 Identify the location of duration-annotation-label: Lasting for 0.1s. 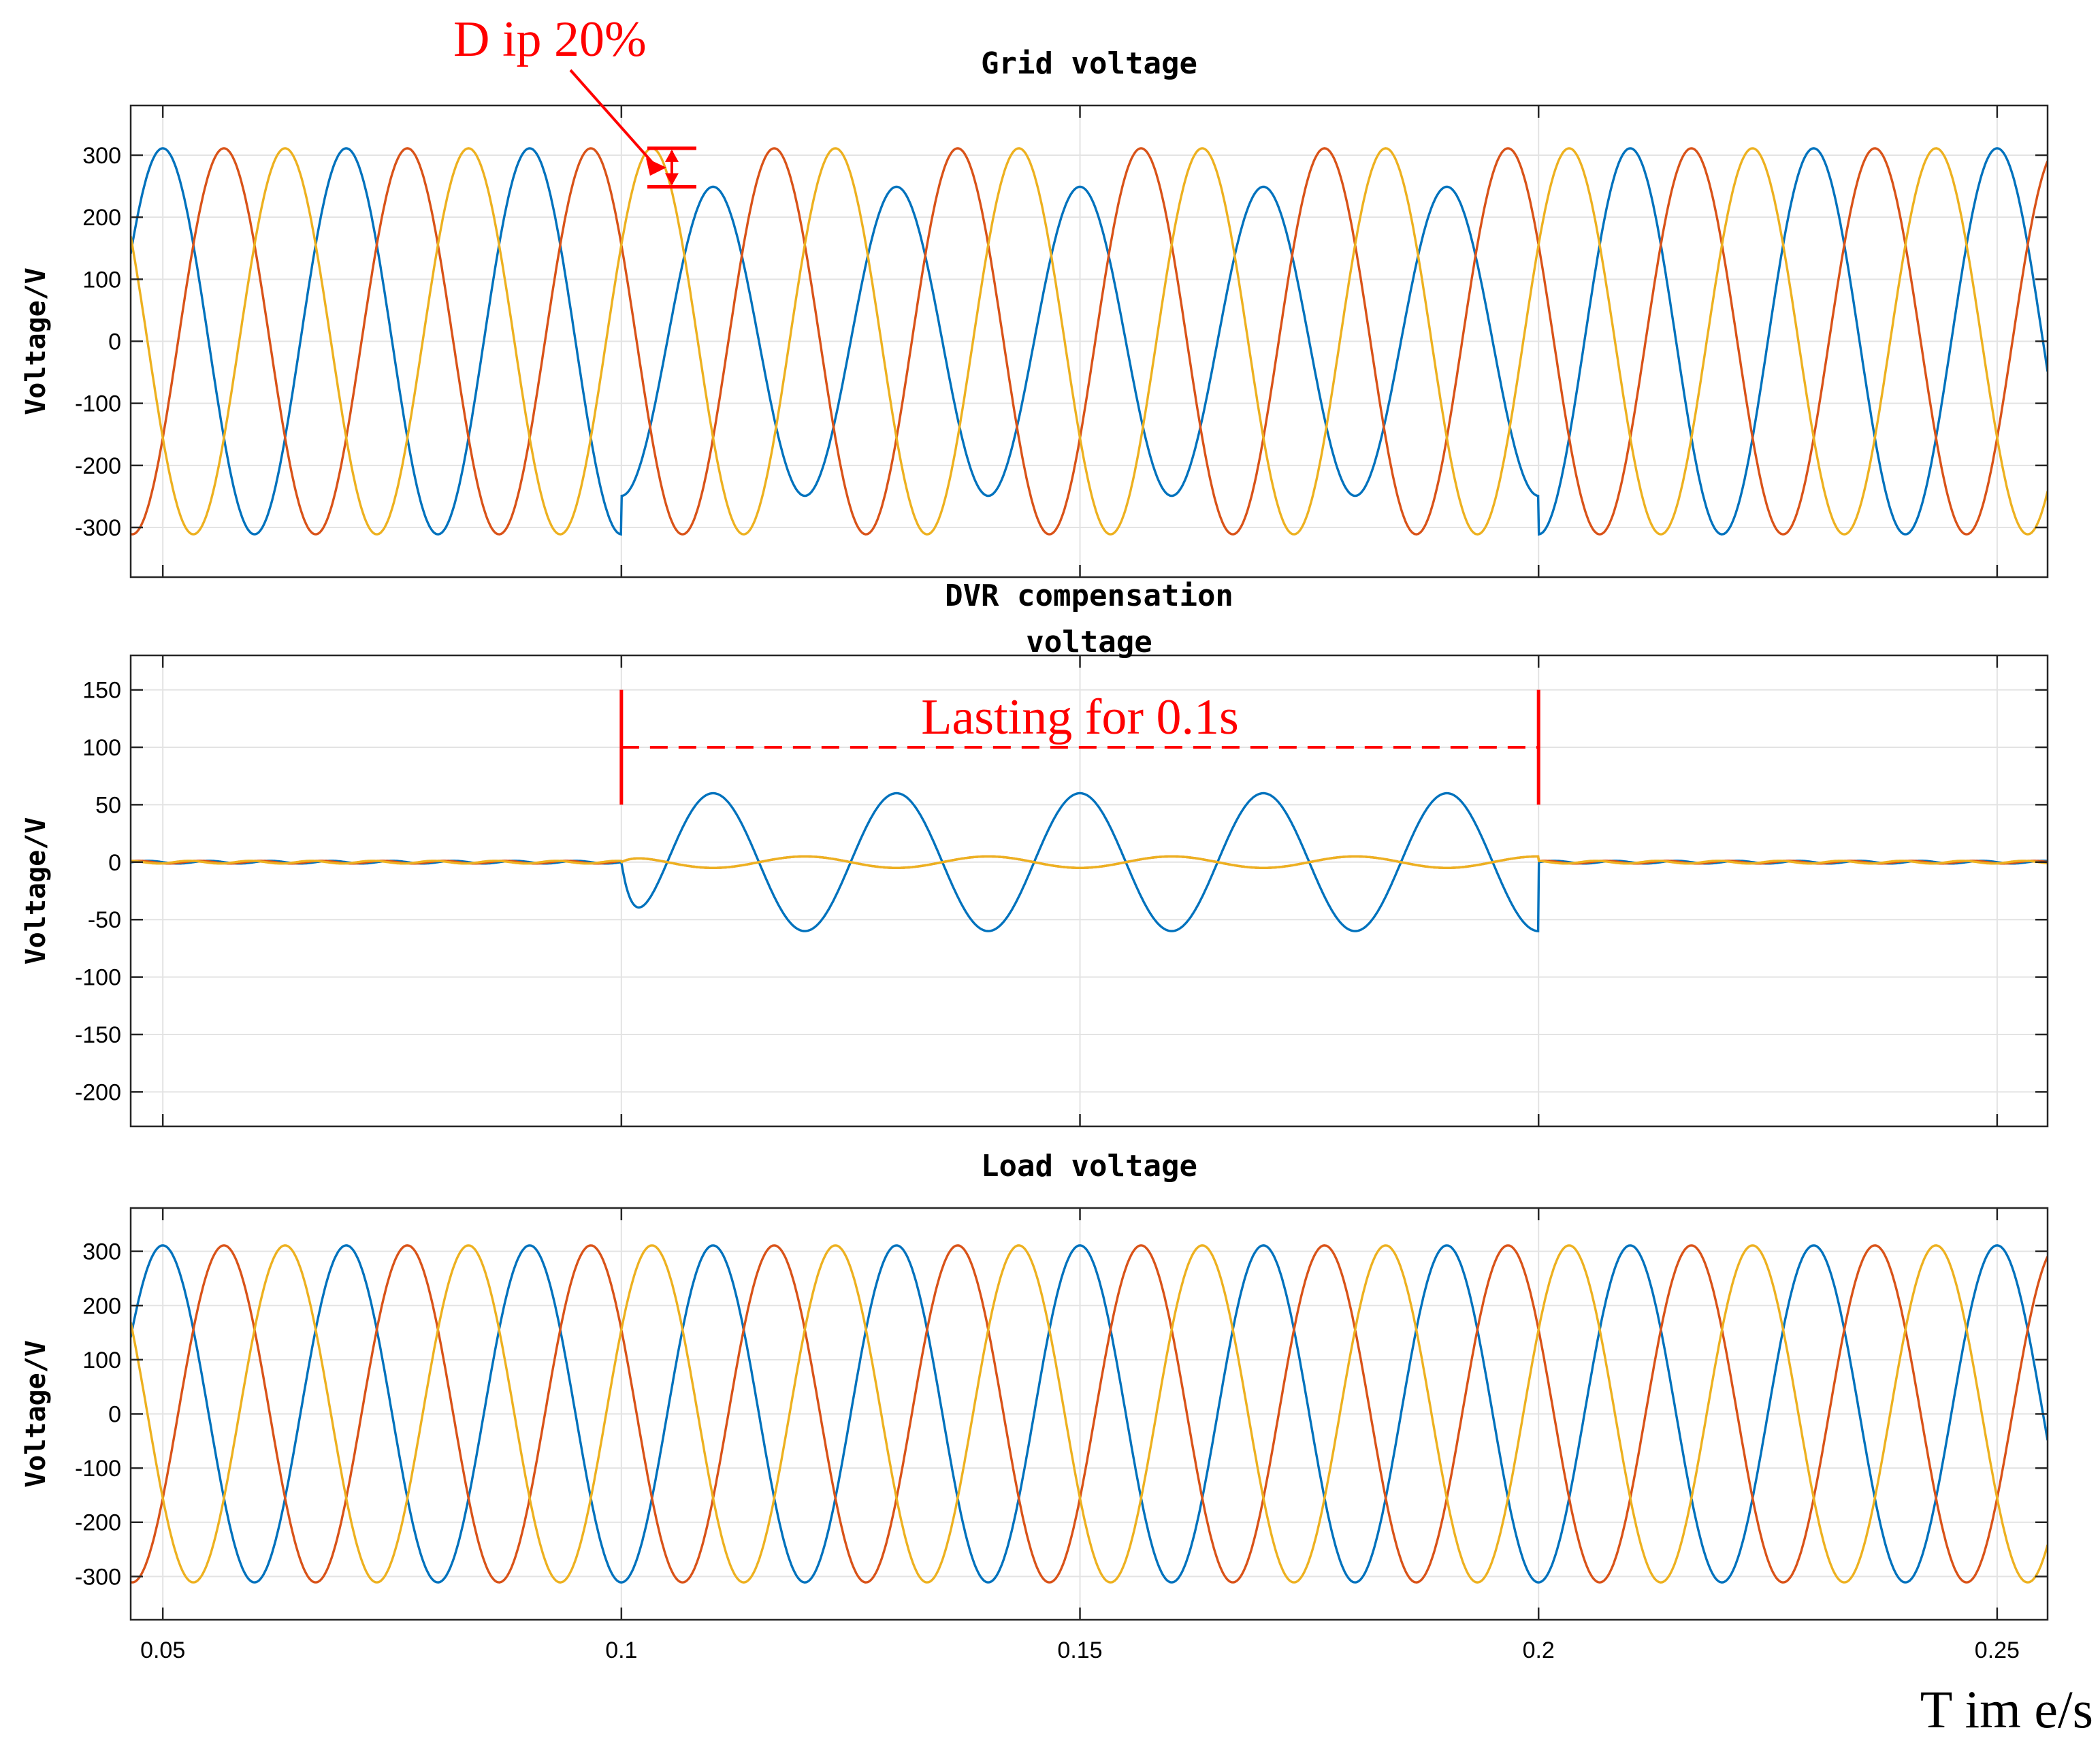
(1080, 717).